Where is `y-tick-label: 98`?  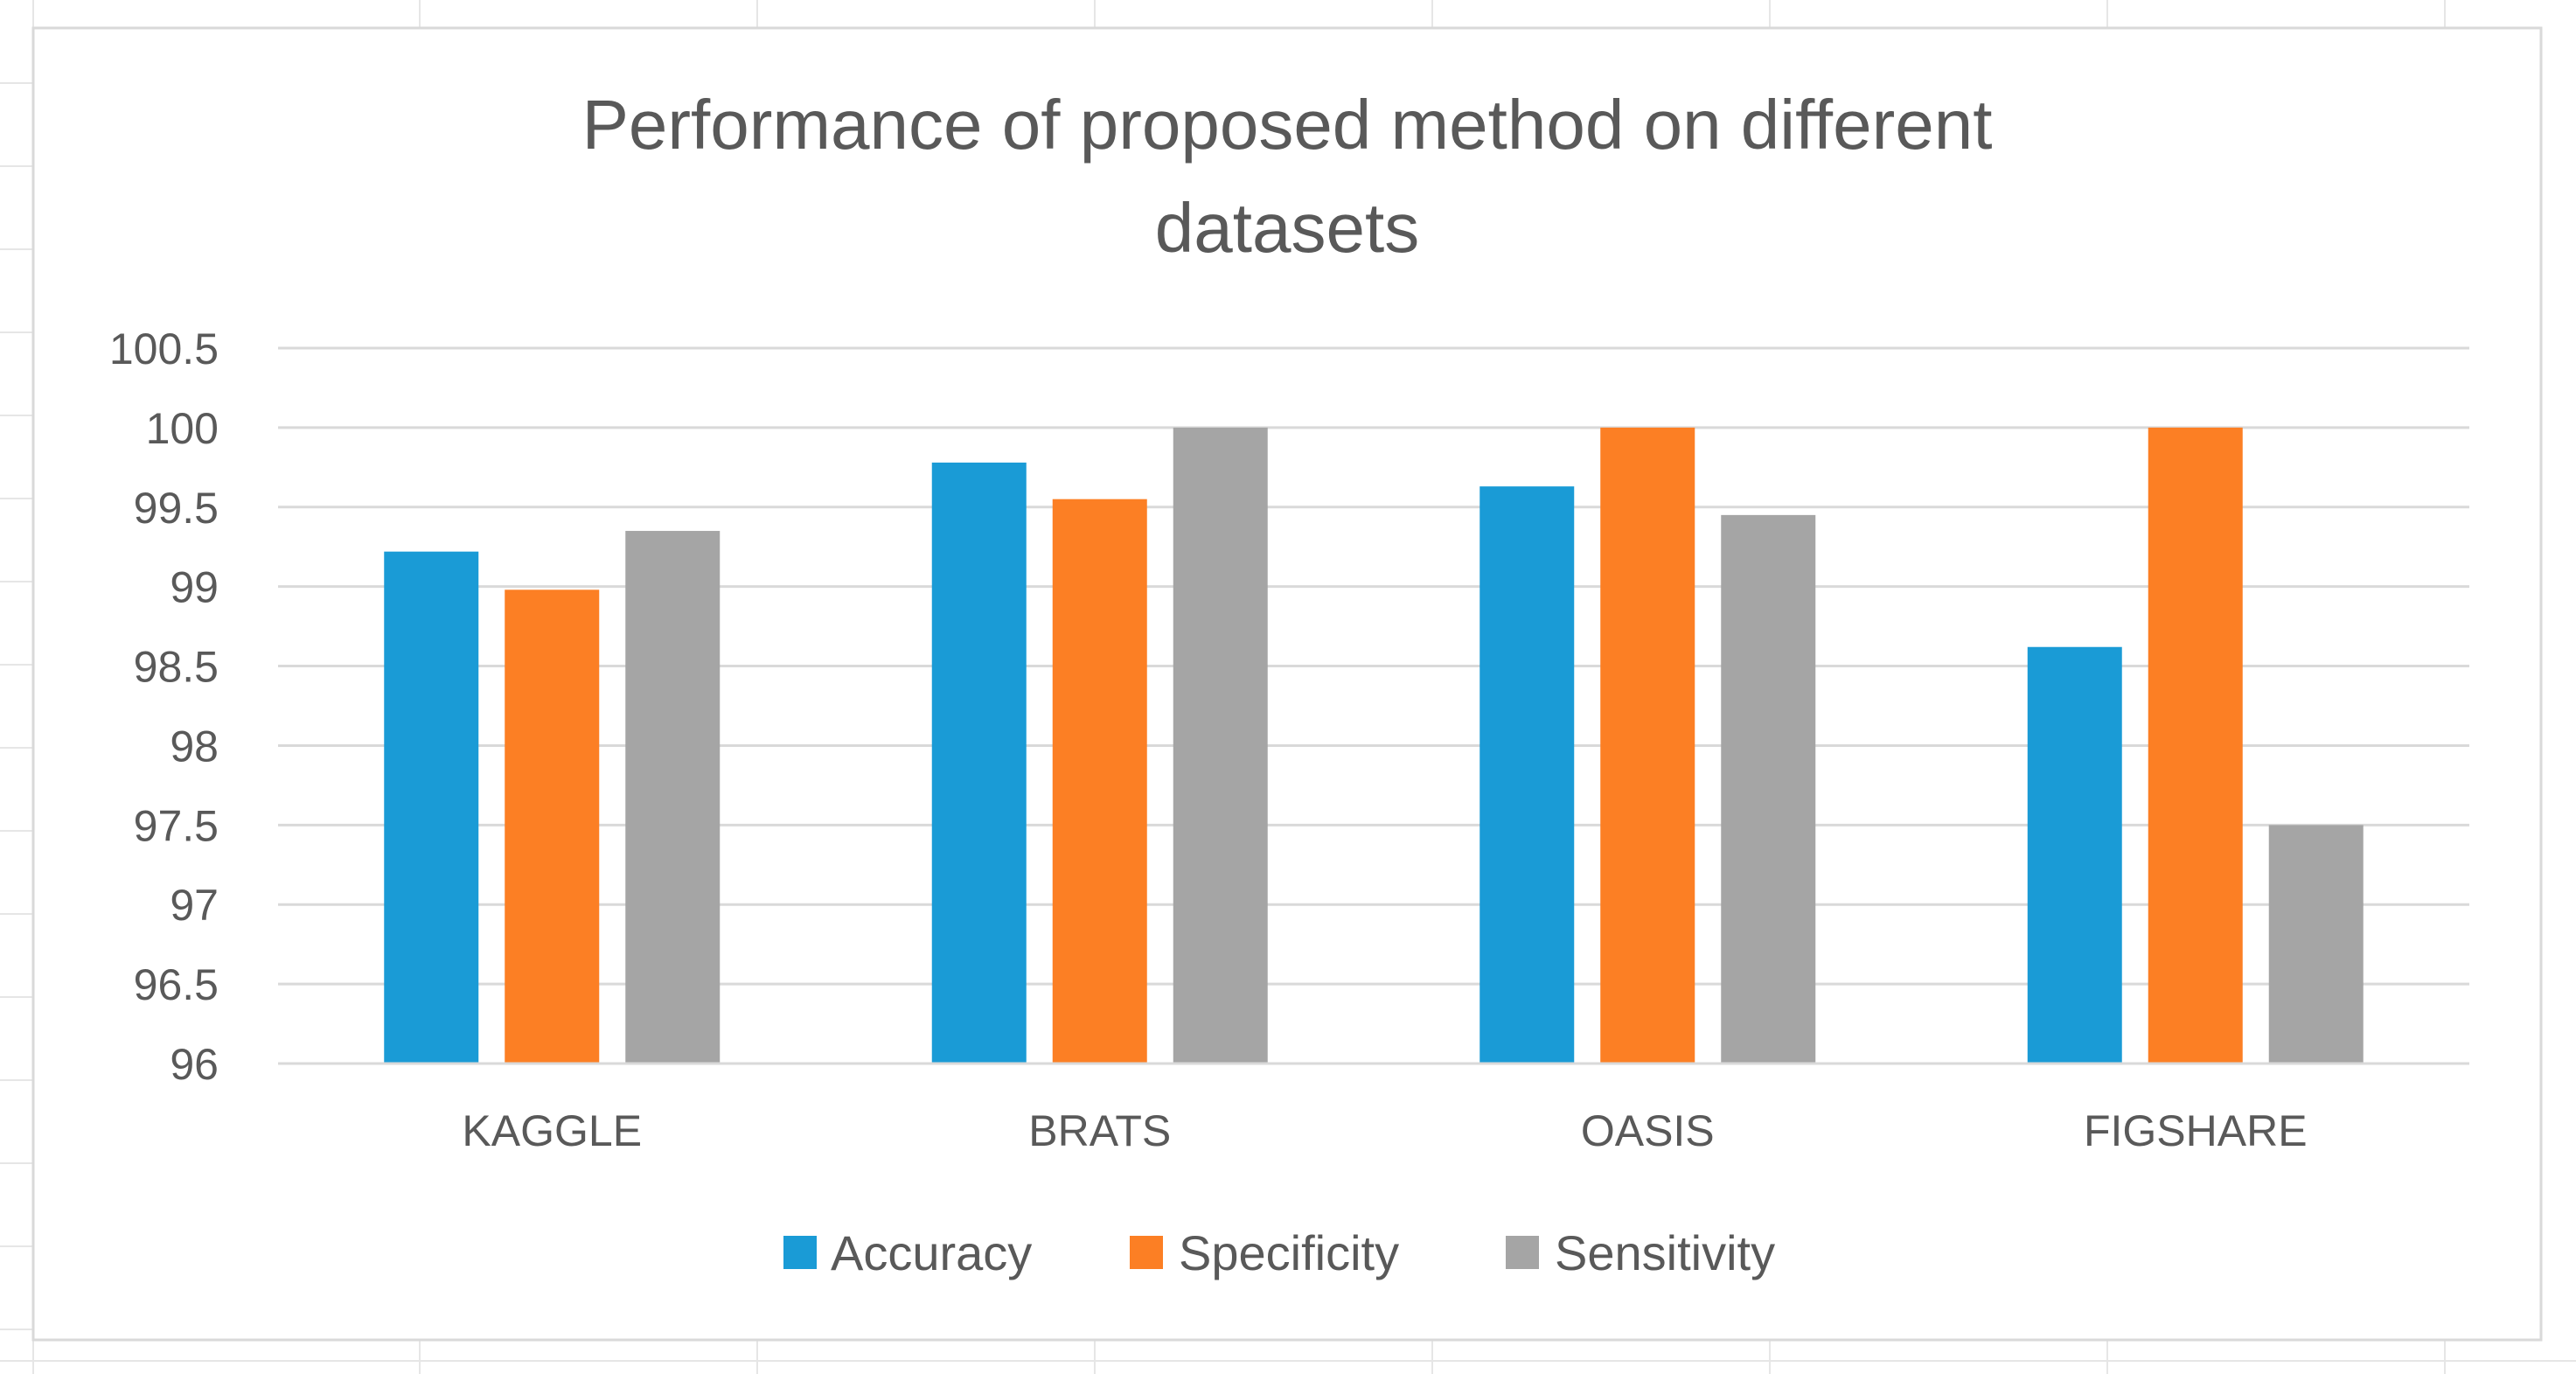
y-tick-label: 98 is located at coordinates (194, 747).